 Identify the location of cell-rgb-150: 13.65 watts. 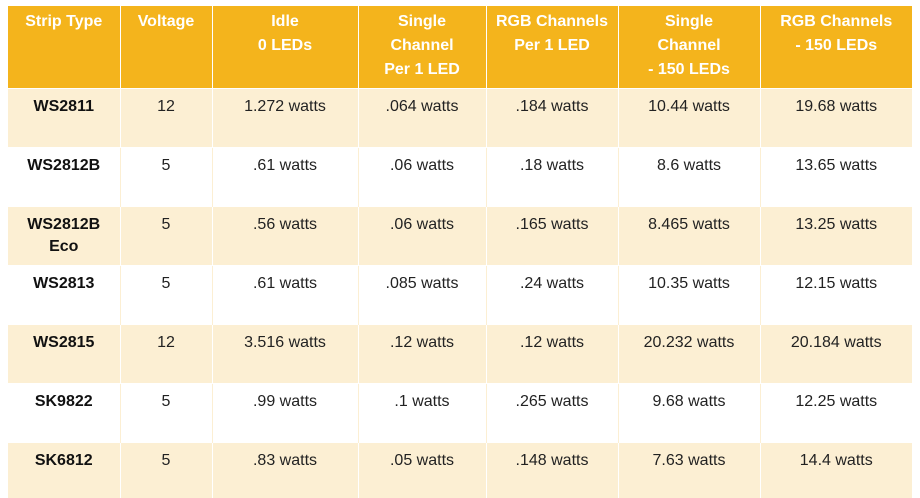
(836, 177).